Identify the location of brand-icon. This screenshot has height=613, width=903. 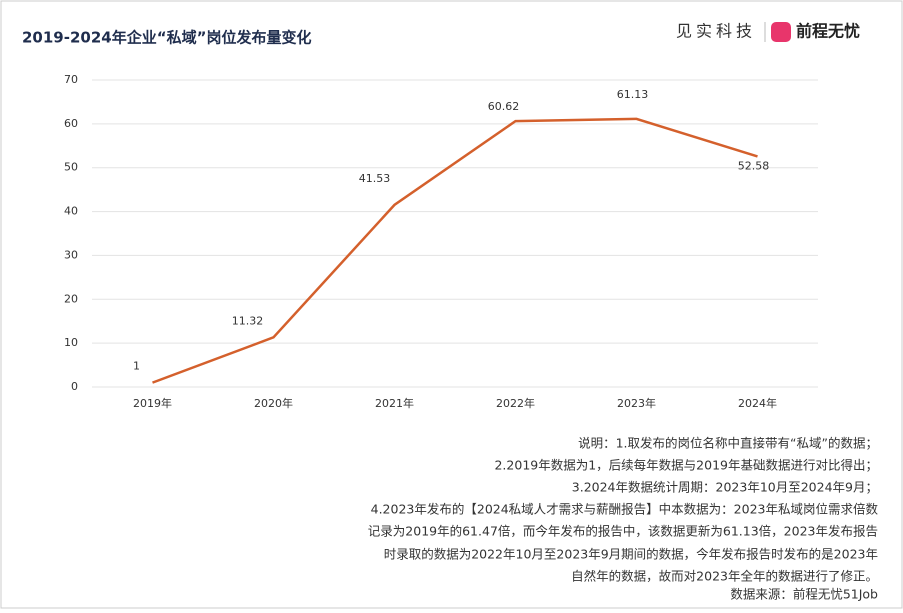
(781, 32).